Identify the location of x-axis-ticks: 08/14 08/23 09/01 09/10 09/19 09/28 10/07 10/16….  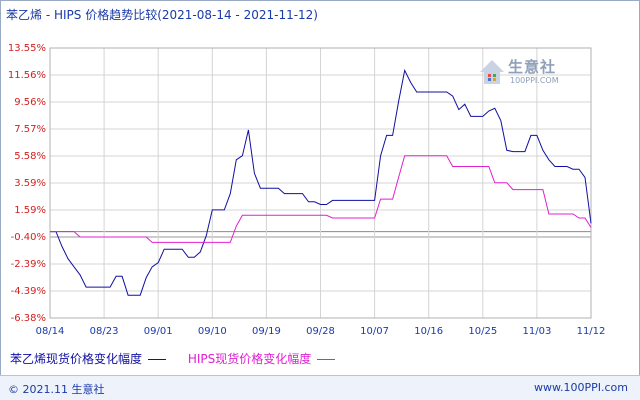
(321, 331).